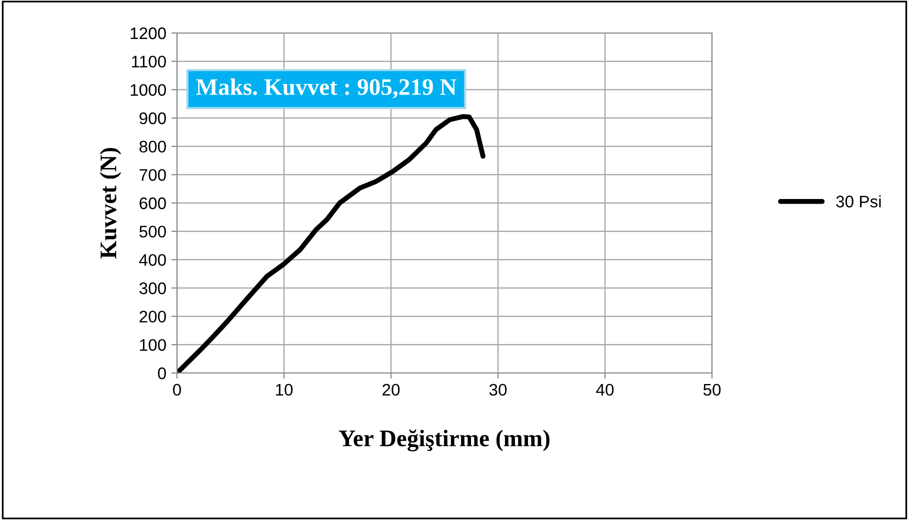  Describe the element at coordinates (153, 146) in the screenshot. I see `y-tick-label: 800` at that location.